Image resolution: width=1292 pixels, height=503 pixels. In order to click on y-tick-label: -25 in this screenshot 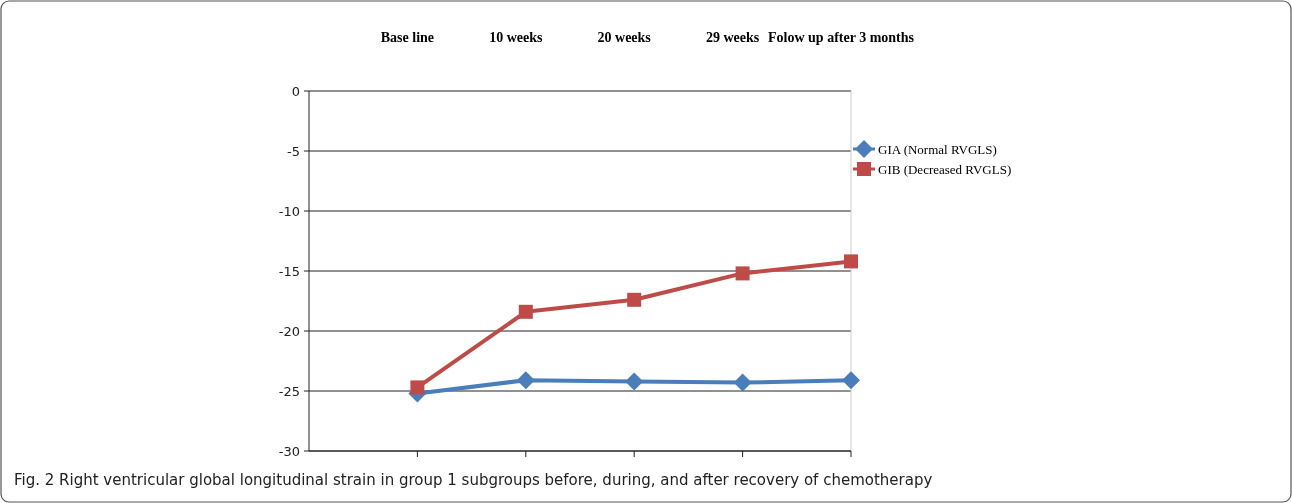, I will do `click(289, 391)`.